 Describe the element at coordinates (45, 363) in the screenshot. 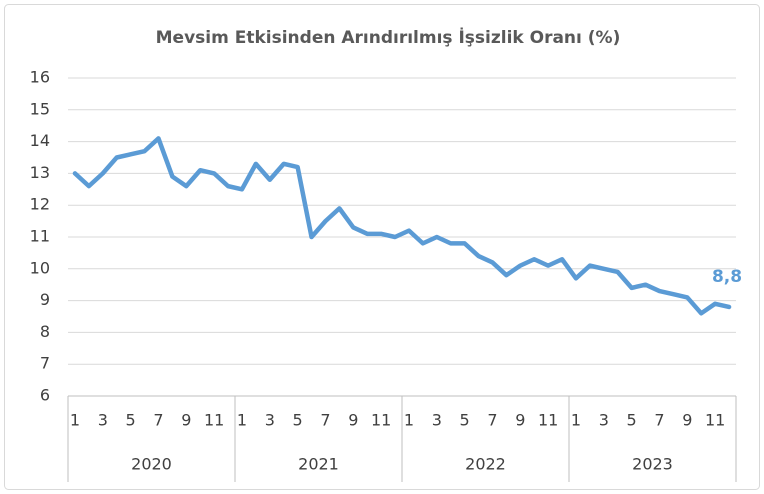

I see `y-tick-label: 7` at that location.